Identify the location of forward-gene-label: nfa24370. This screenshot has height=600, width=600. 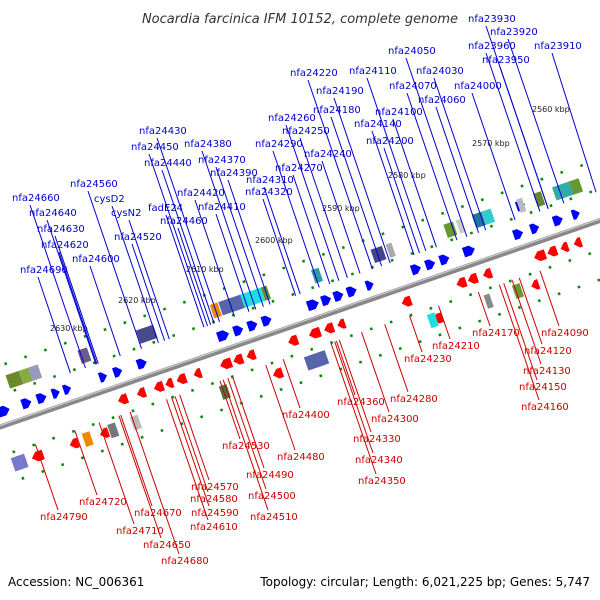
(222, 160).